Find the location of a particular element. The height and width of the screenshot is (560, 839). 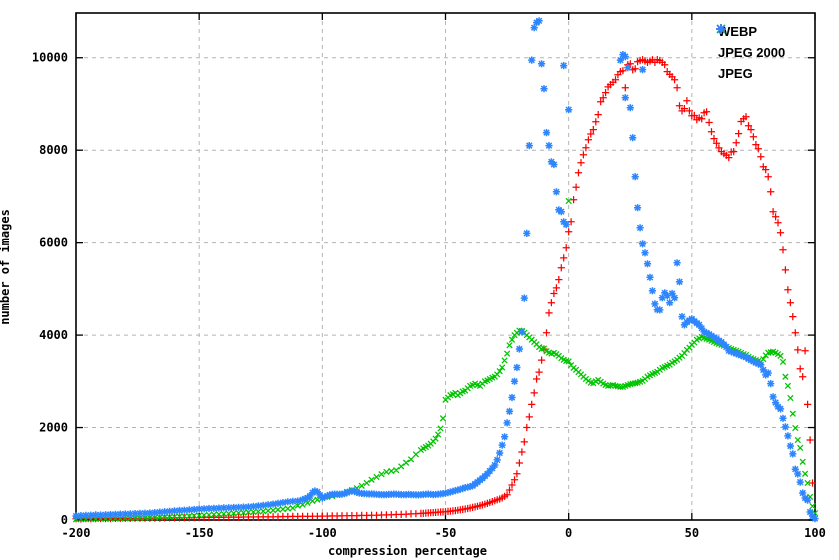

tick-label: 2000 is located at coordinates (53, 428).